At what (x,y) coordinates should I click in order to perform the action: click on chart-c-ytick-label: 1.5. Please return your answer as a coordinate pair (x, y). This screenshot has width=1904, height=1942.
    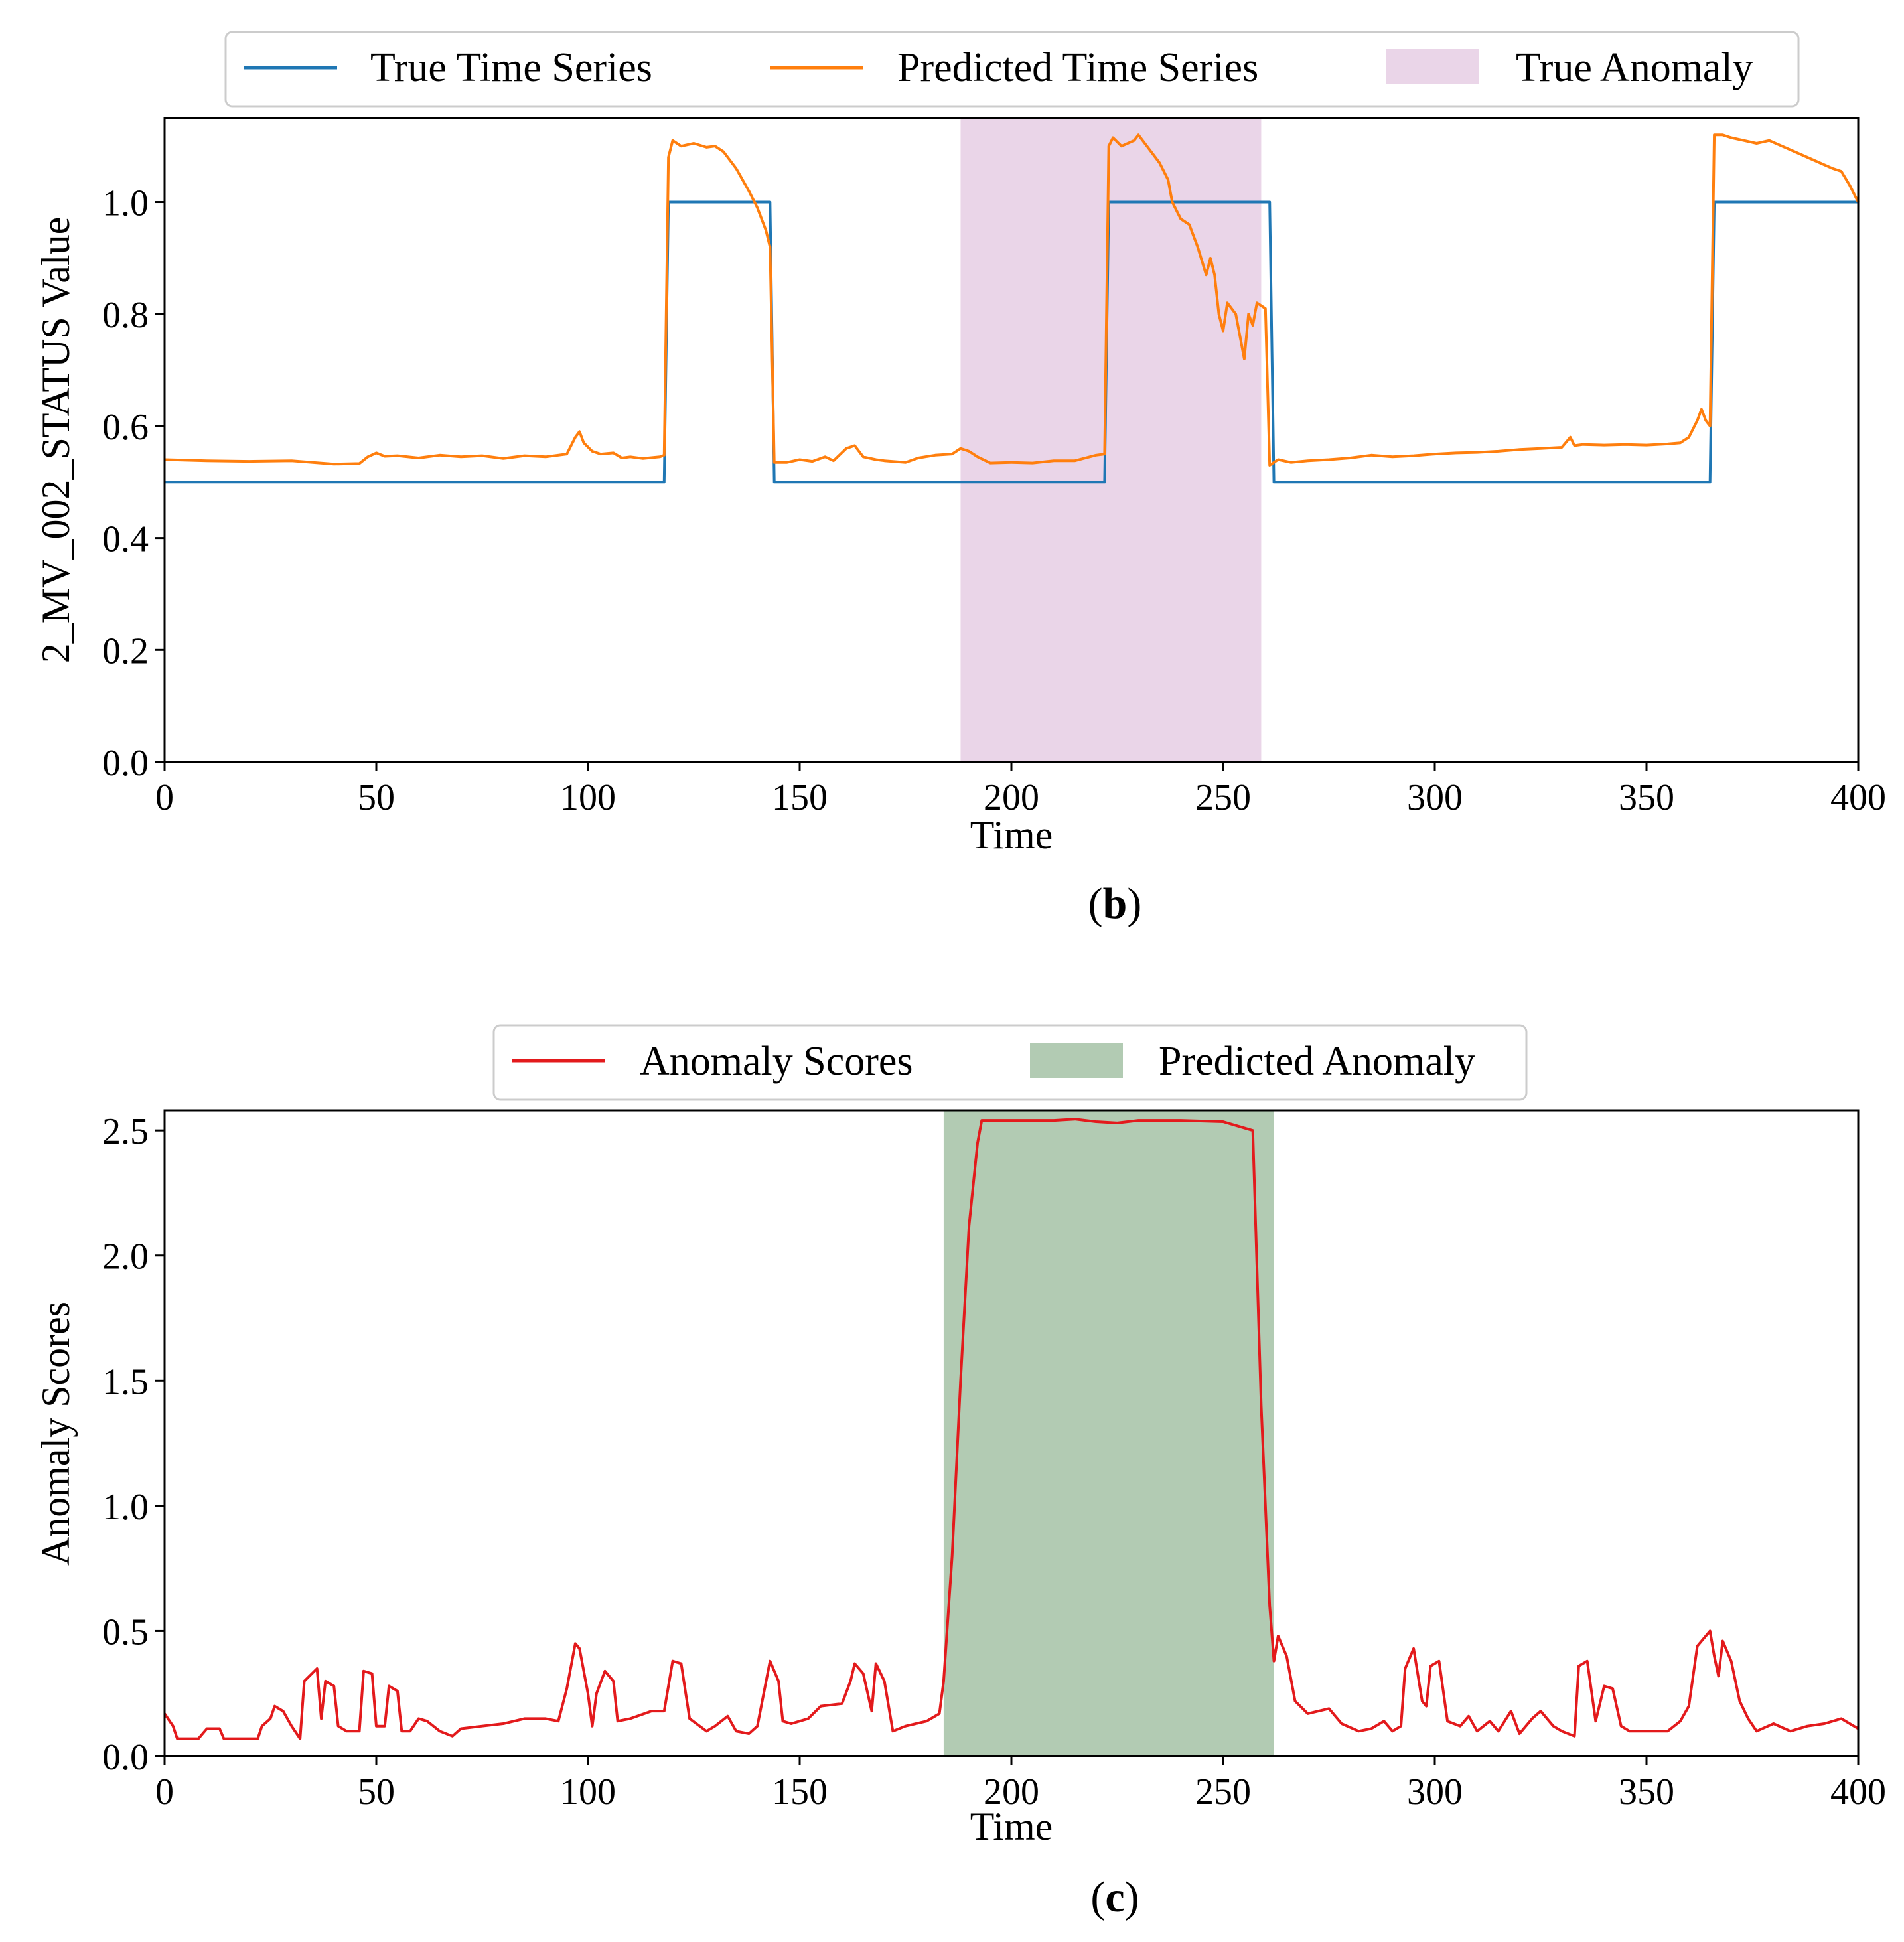
    Looking at the image, I should click on (125, 1381).